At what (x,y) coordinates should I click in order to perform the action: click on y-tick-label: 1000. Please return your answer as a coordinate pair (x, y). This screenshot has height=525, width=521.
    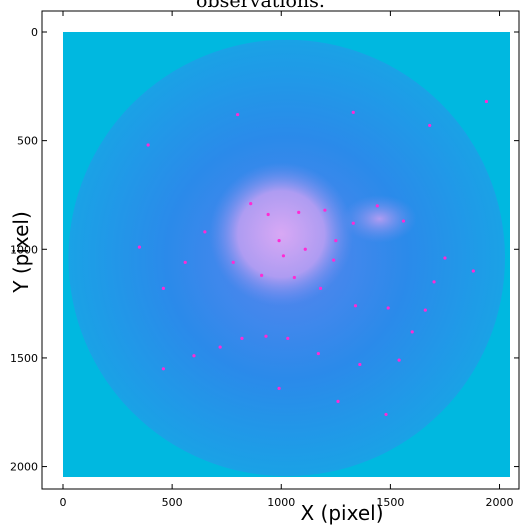
    Looking at the image, I should click on (24, 249).